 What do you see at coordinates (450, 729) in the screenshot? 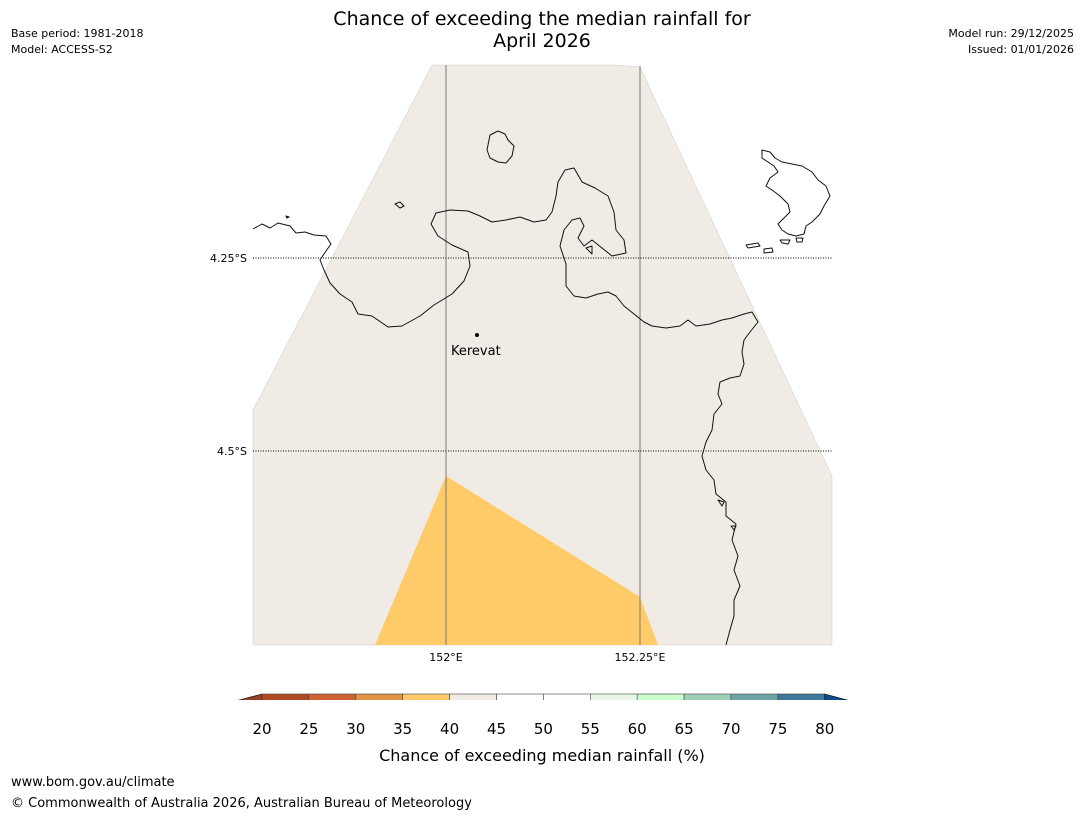
I see `colorbar-tick-40: 40` at bounding box center [450, 729].